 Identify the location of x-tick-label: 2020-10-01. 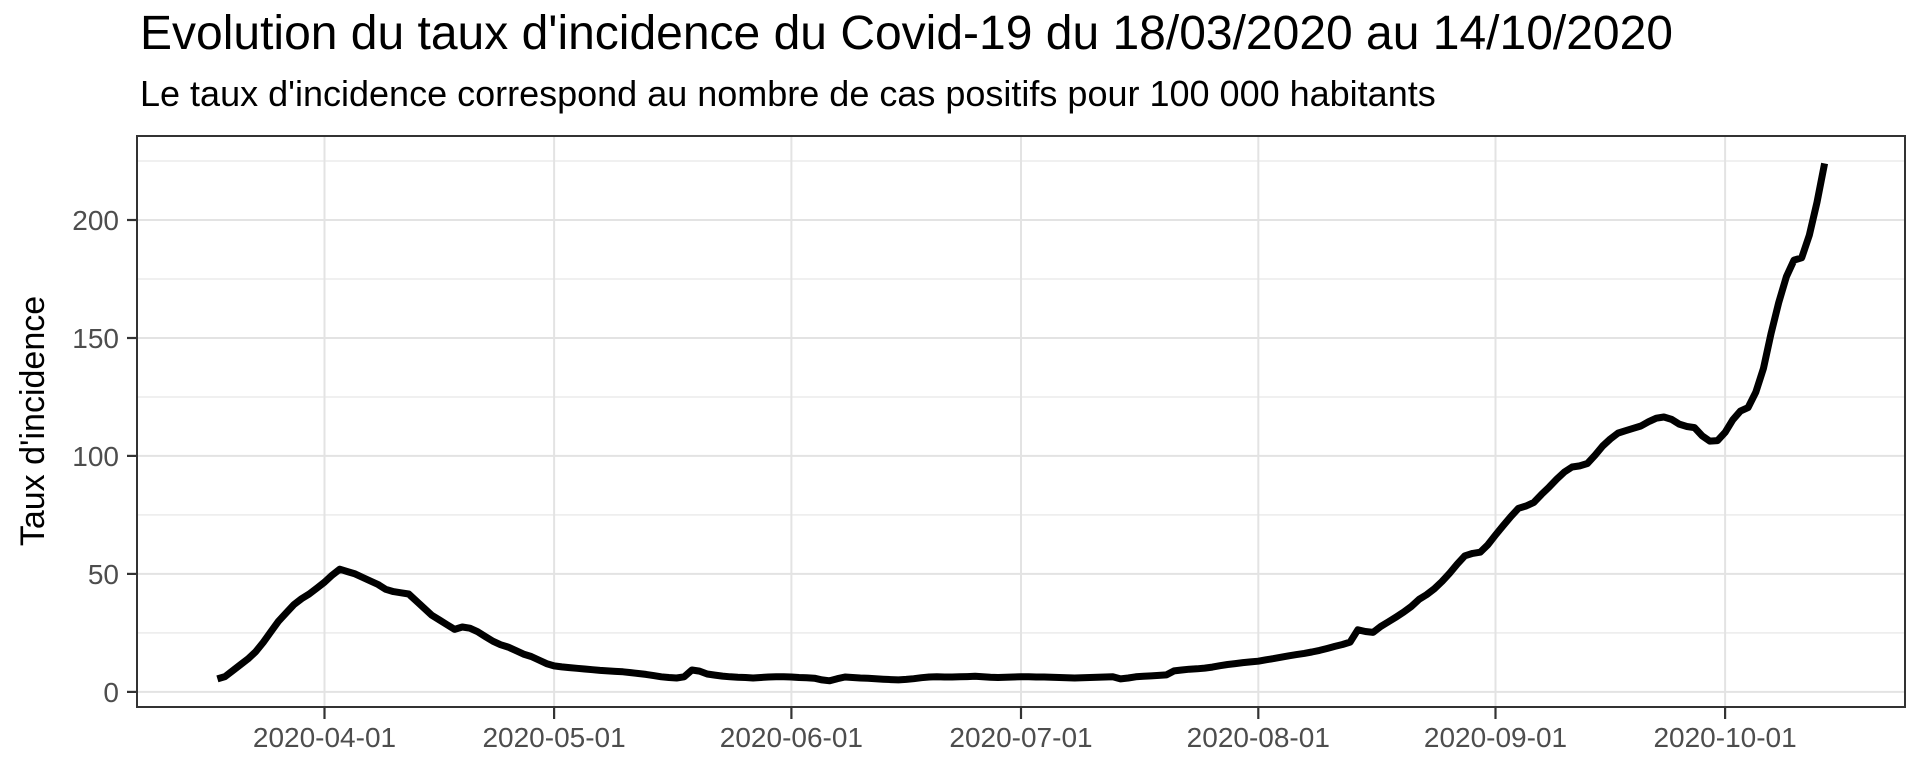
(1724, 737).